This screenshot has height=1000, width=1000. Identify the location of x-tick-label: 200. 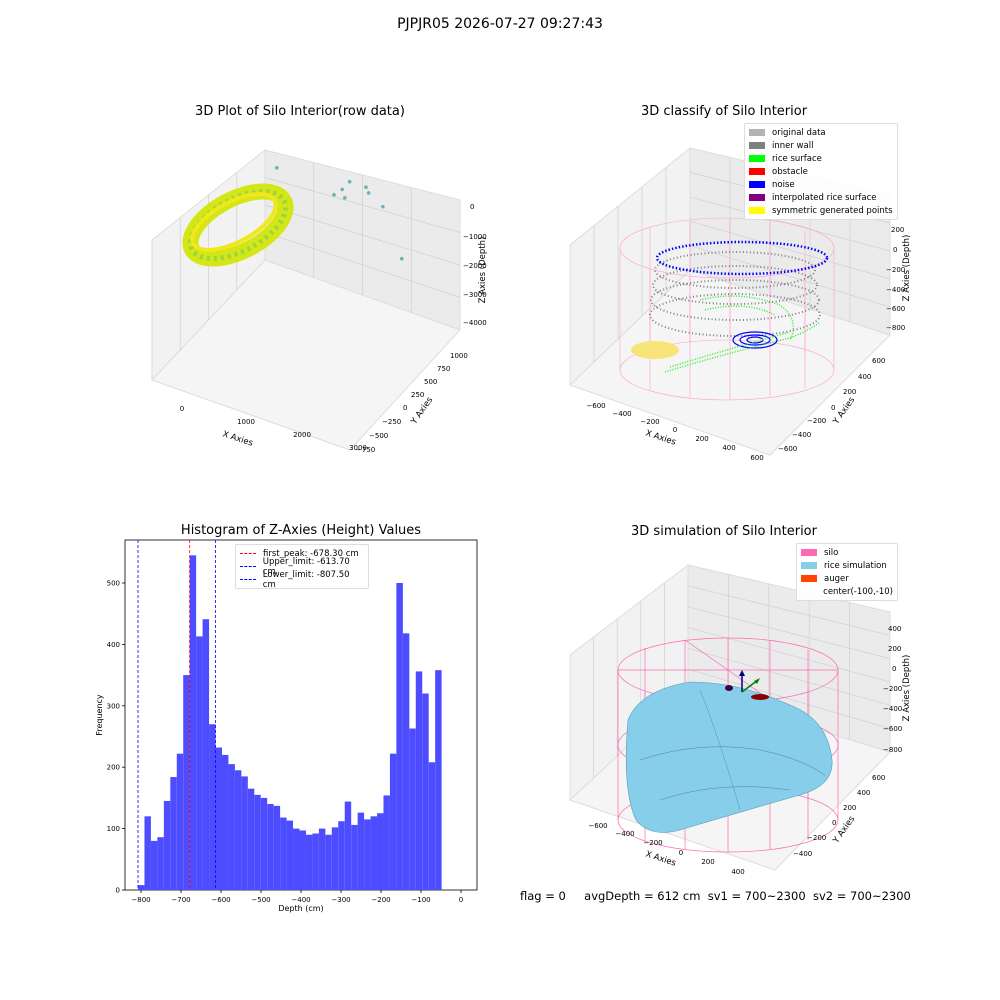
(701, 439).